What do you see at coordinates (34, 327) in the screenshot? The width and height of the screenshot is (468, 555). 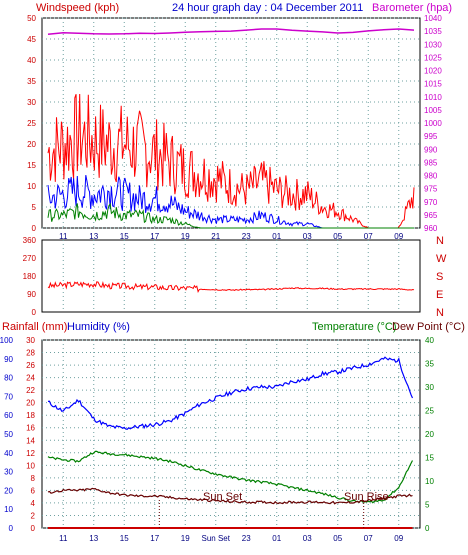 I see `rainfall-axis-title: Rainfall (mm)` at bounding box center [34, 327].